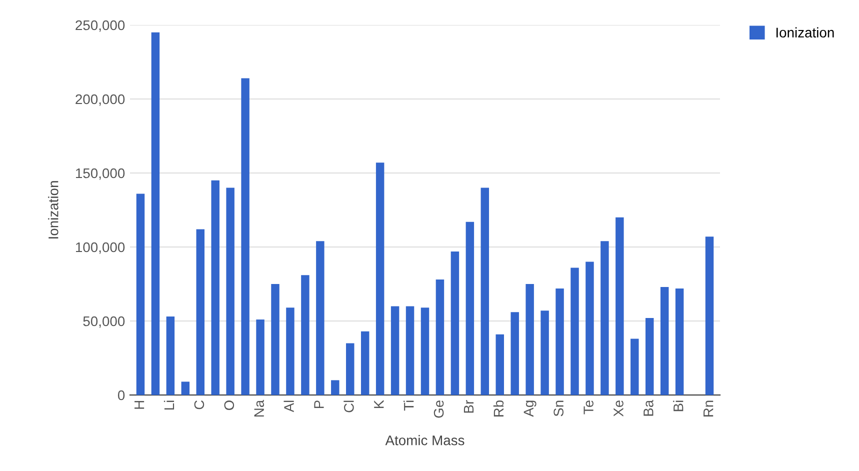 This screenshot has height=471, width=859. What do you see at coordinates (469, 406) in the screenshot?
I see `x-tick-label: Br` at bounding box center [469, 406].